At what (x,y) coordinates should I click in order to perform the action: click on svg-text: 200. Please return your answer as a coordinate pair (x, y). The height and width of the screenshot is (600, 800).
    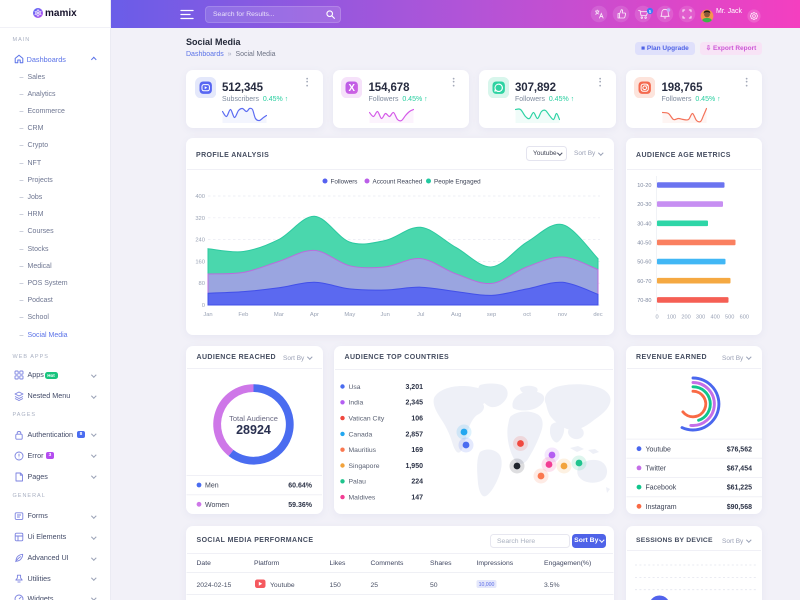
    Looking at the image, I should click on (685, 318).